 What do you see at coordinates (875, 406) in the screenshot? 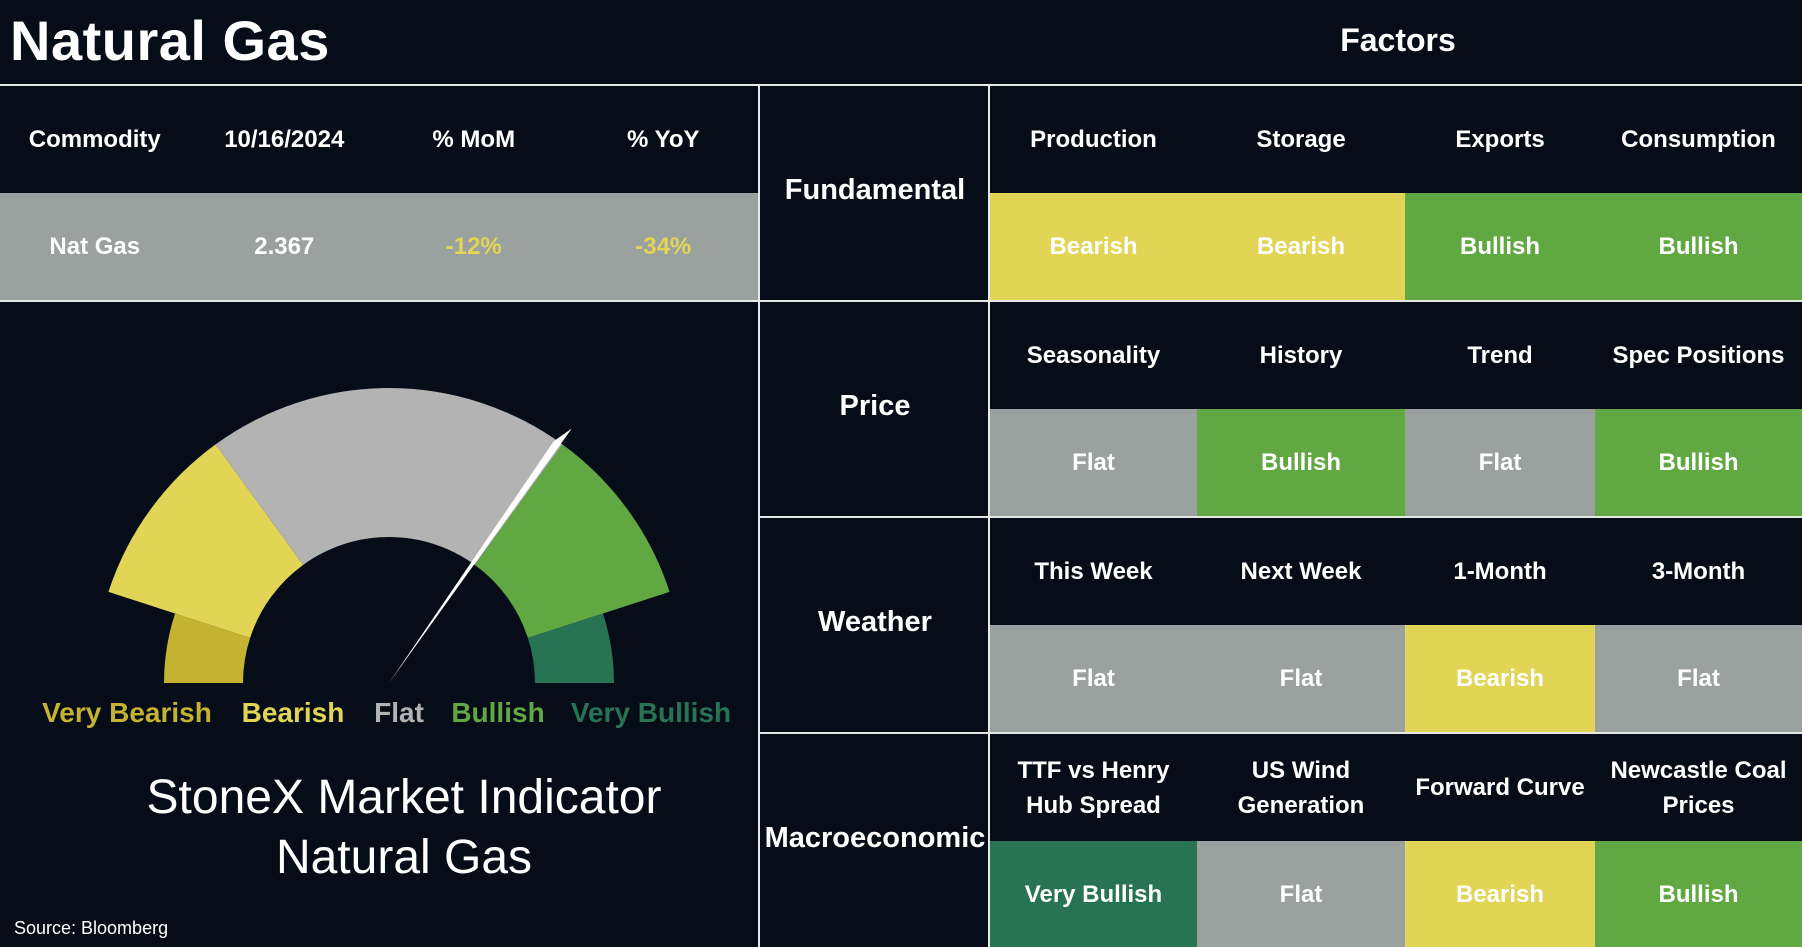
I see `category-label-price: Price` at bounding box center [875, 406].